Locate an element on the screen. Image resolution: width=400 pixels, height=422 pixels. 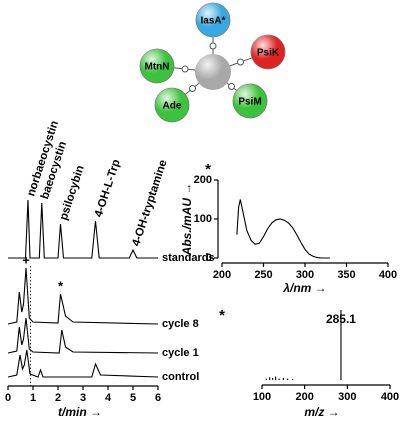
enzyme-label: PsiM is located at coordinates (249, 102).